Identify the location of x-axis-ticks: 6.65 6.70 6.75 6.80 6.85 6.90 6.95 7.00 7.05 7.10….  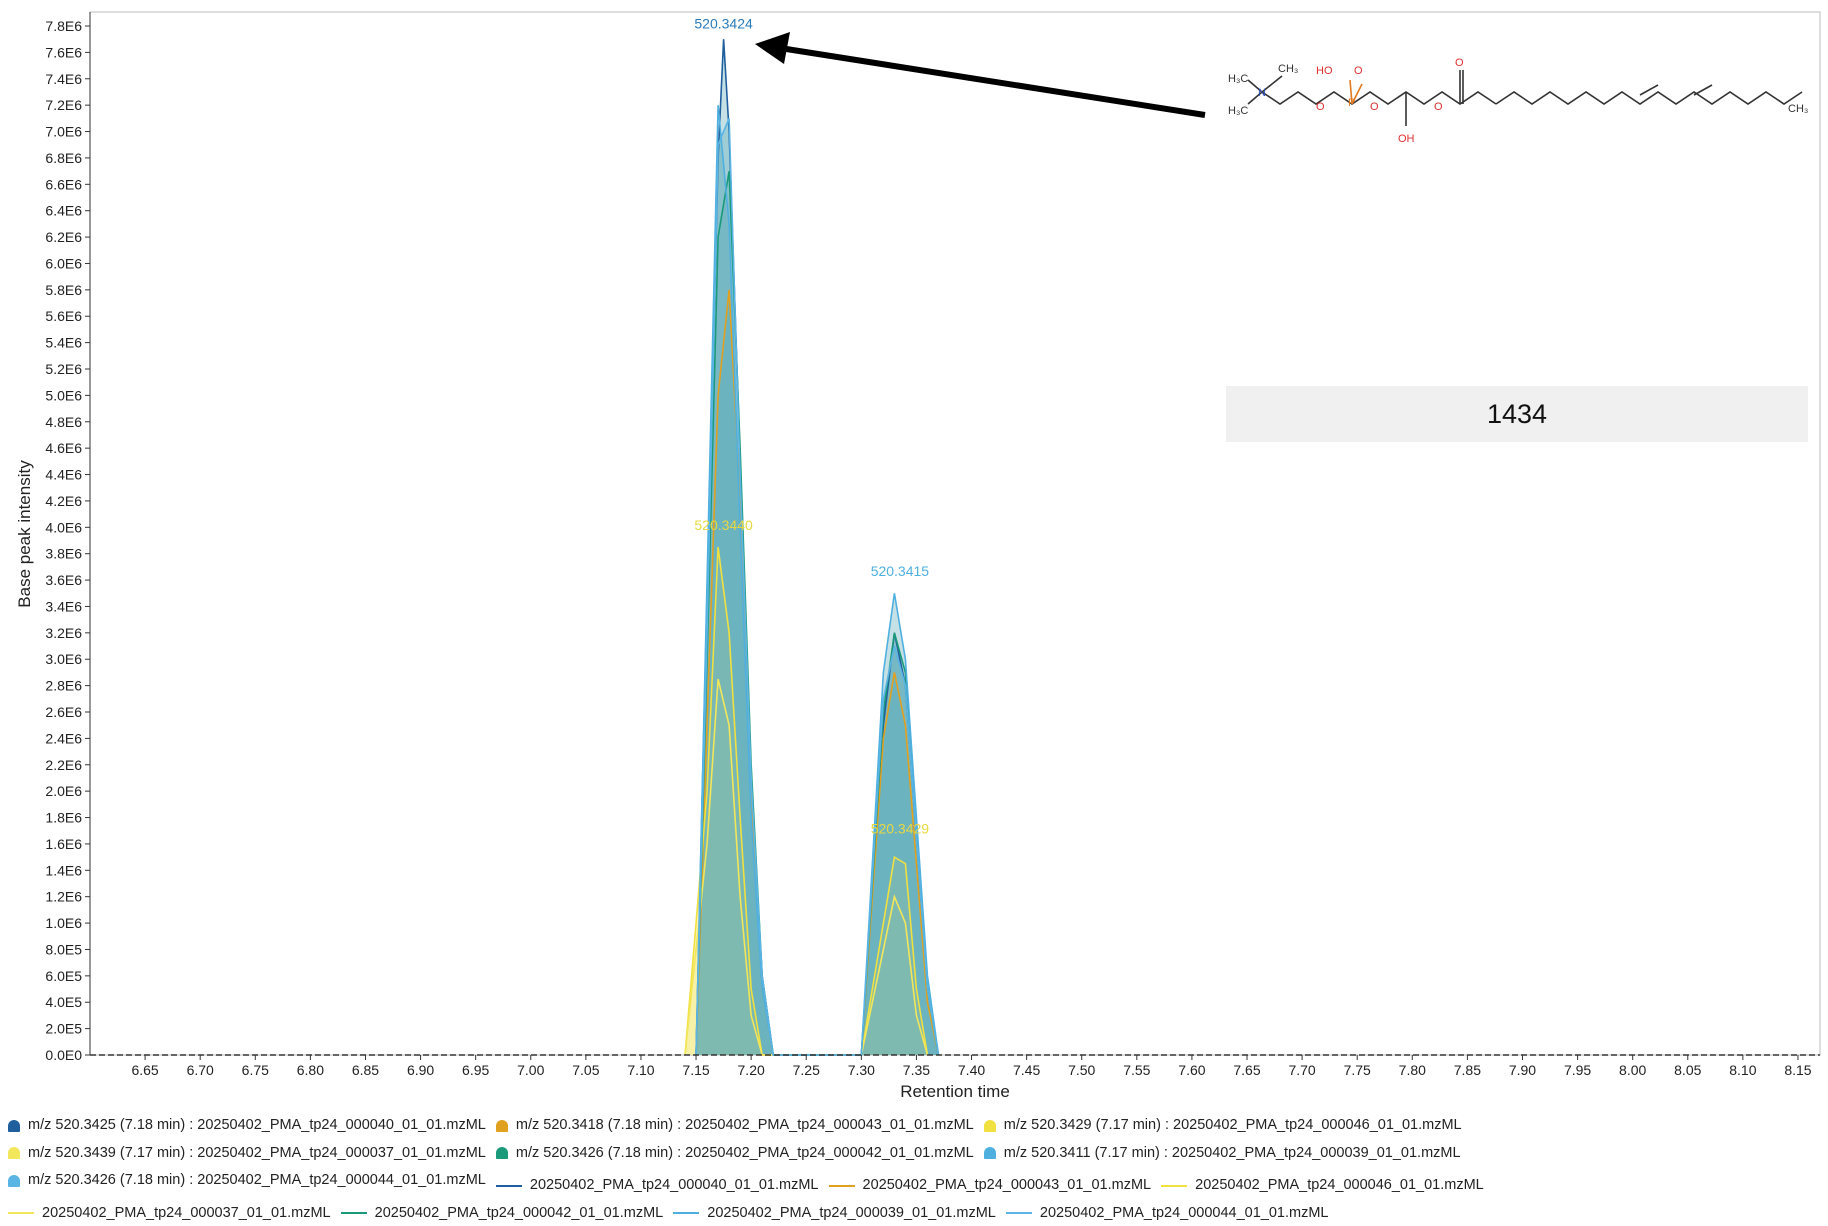
(971, 1066).